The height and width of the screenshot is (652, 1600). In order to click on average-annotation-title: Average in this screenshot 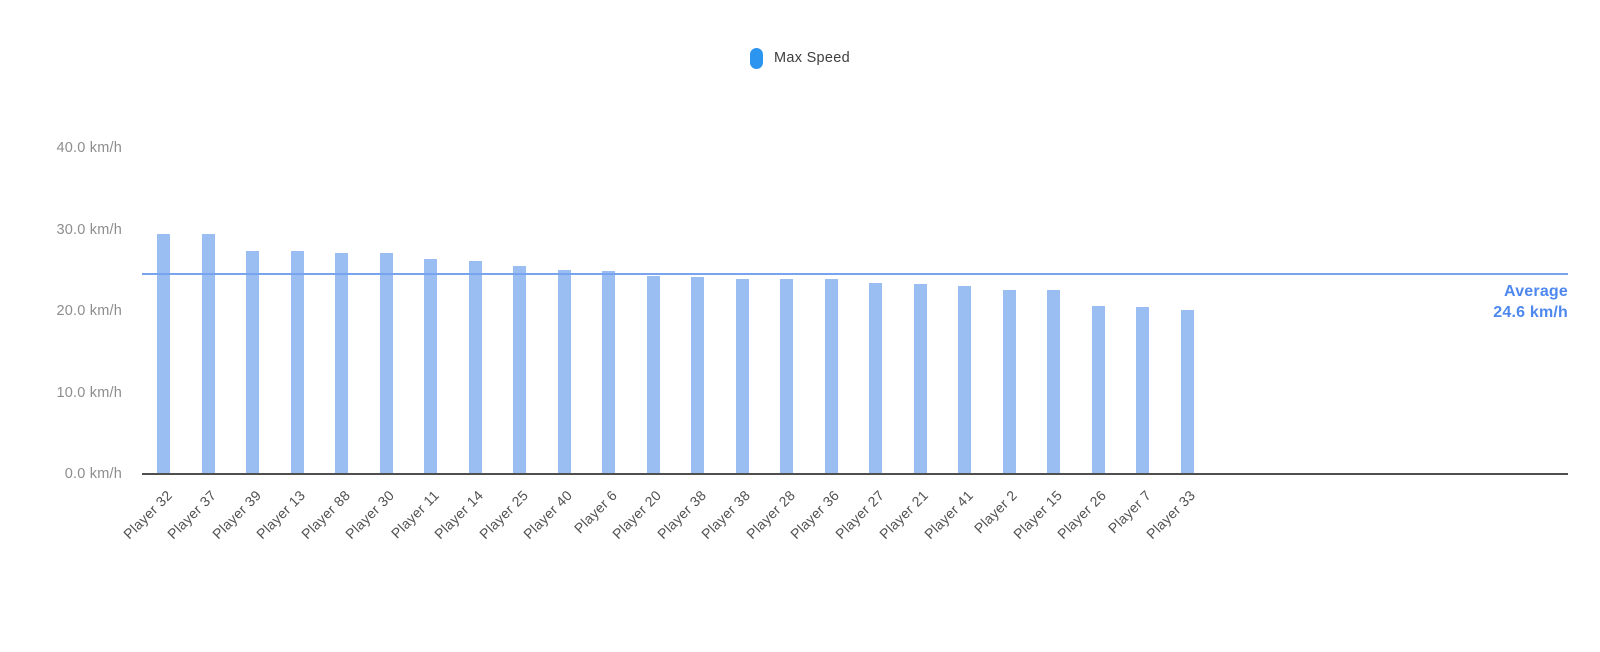, I will do `click(1536, 291)`.